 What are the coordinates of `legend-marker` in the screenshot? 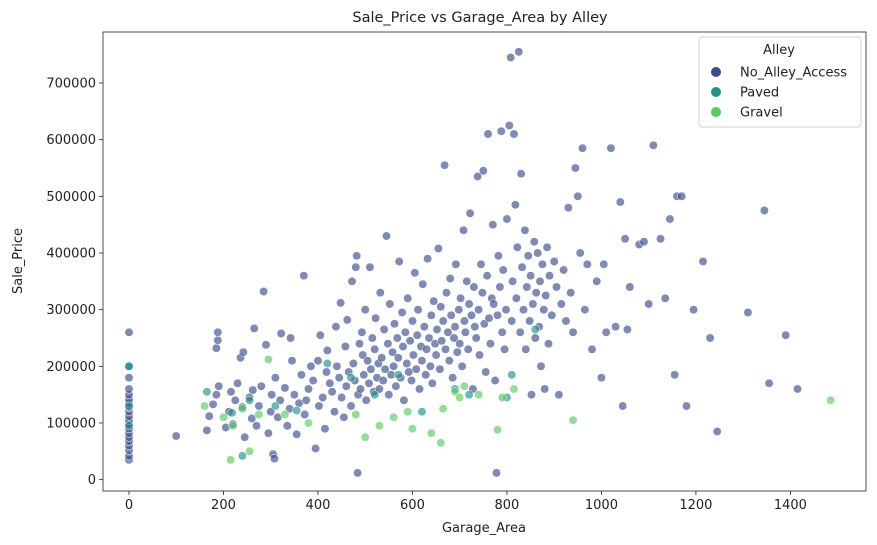 It's located at (716, 112).